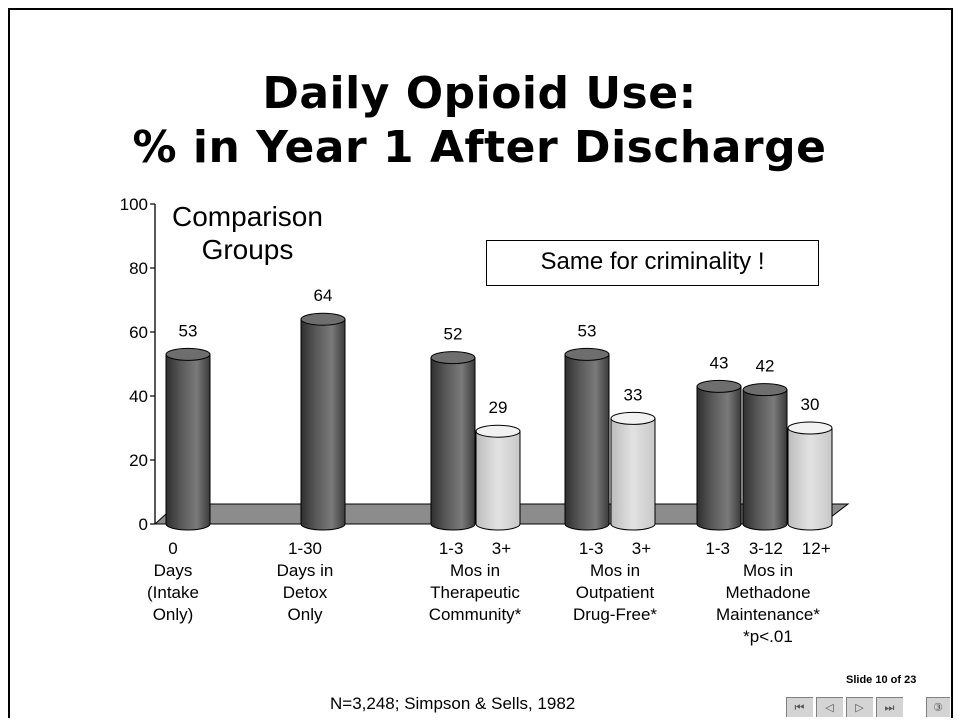  What do you see at coordinates (453, 703) in the screenshot?
I see `footer-citation: N=3,248; Simpson & Sells, 1982` at bounding box center [453, 703].